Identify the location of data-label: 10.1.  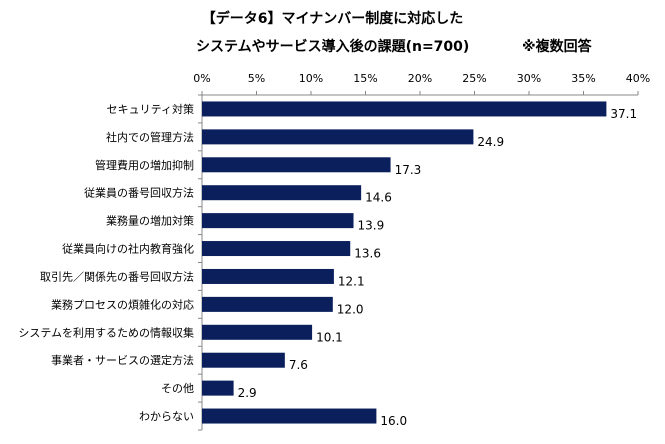
(329, 337).